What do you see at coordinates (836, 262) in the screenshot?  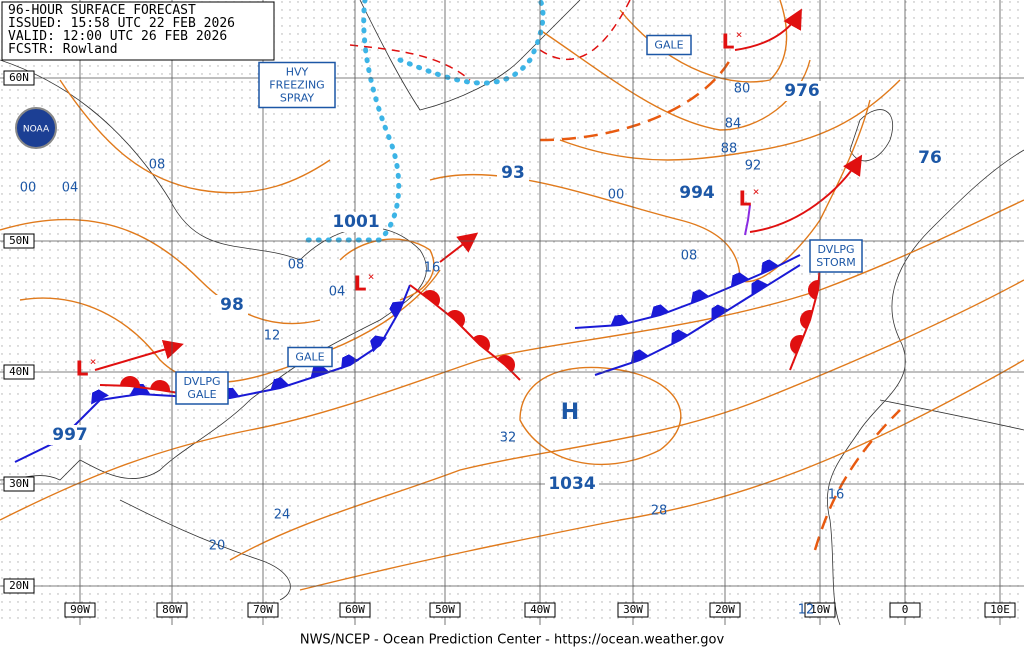 I see `warning-text: STORM` at bounding box center [836, 262].